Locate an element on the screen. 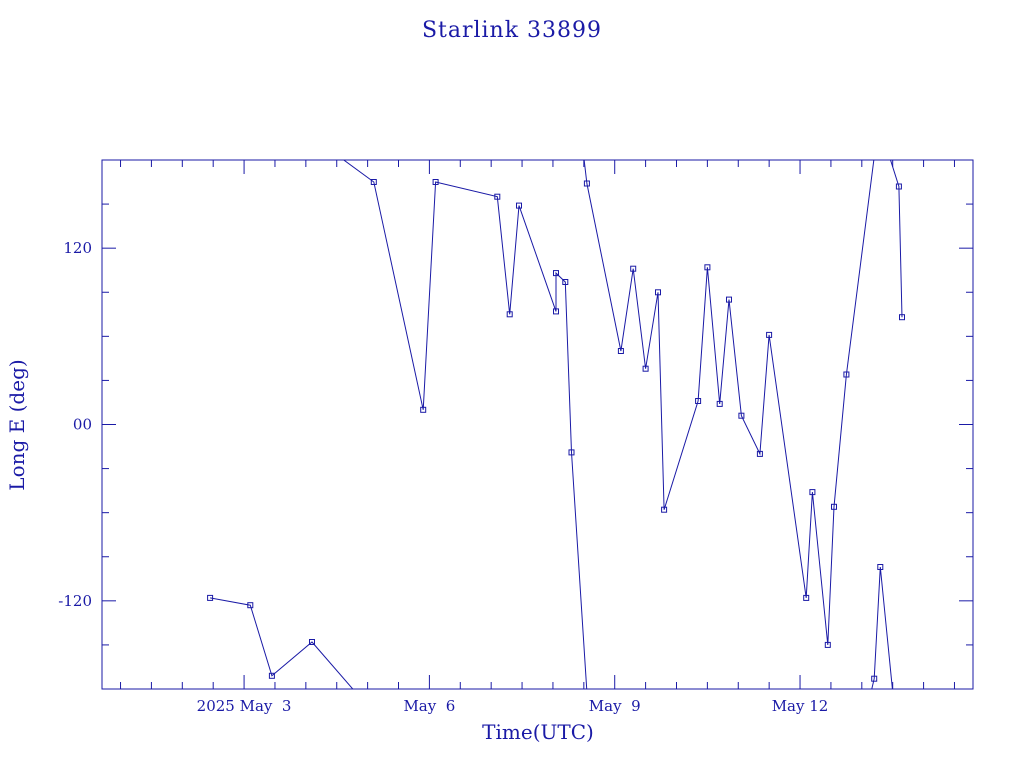 The width and height of the screenshot is (1024, 768). x-tick-label: 2025 May 3 is located at coordinates (244, 706).